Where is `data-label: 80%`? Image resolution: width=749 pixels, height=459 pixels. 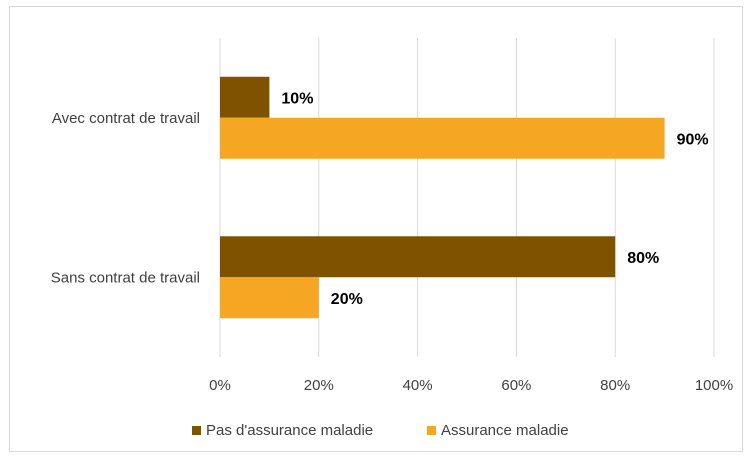 data-label: 80% is located at coordinates (643, 258).